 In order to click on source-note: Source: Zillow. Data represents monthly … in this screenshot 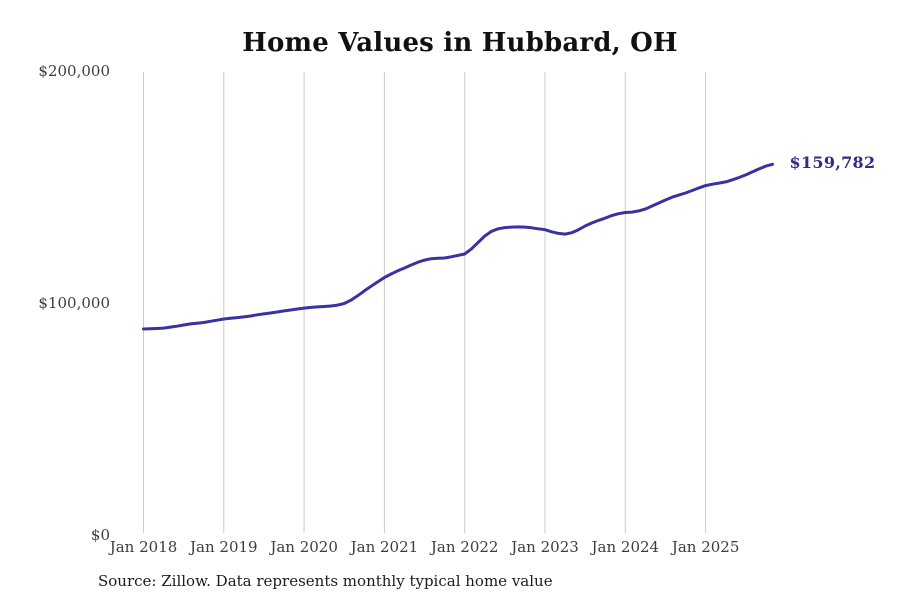, I will do `click(325, 581)`.